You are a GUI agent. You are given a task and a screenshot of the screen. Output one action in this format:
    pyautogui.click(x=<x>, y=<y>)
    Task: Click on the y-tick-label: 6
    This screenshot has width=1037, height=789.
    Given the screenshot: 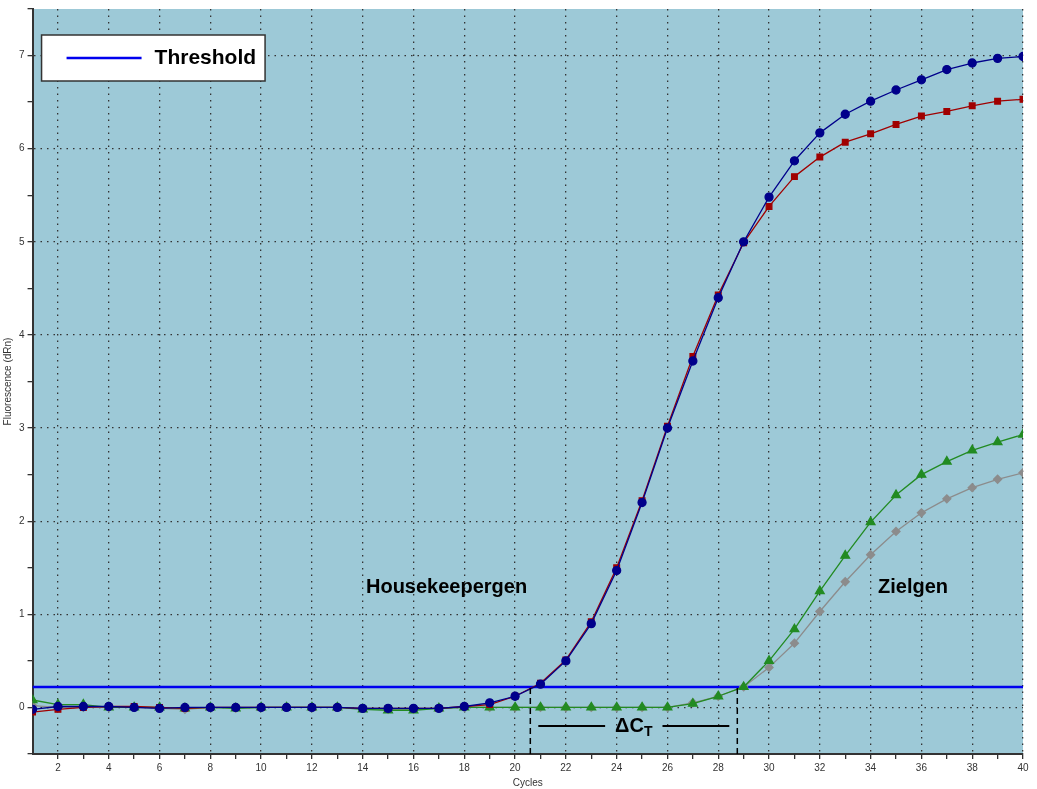 What is the action you would take?
    pyautogui.click(x=22, y=148)
    